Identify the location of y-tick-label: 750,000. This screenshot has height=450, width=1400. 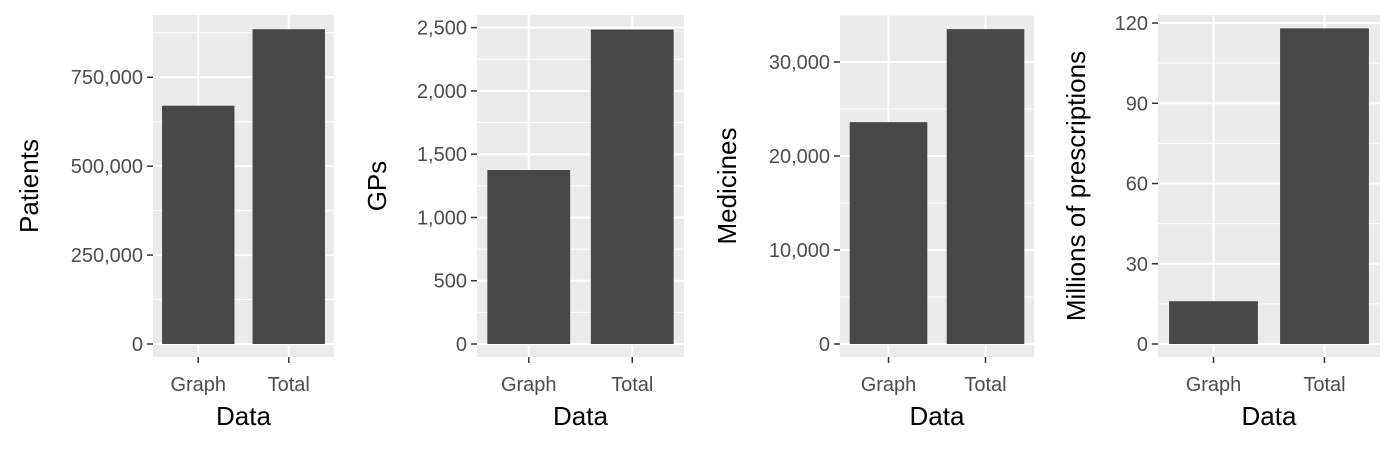
(107, 78).